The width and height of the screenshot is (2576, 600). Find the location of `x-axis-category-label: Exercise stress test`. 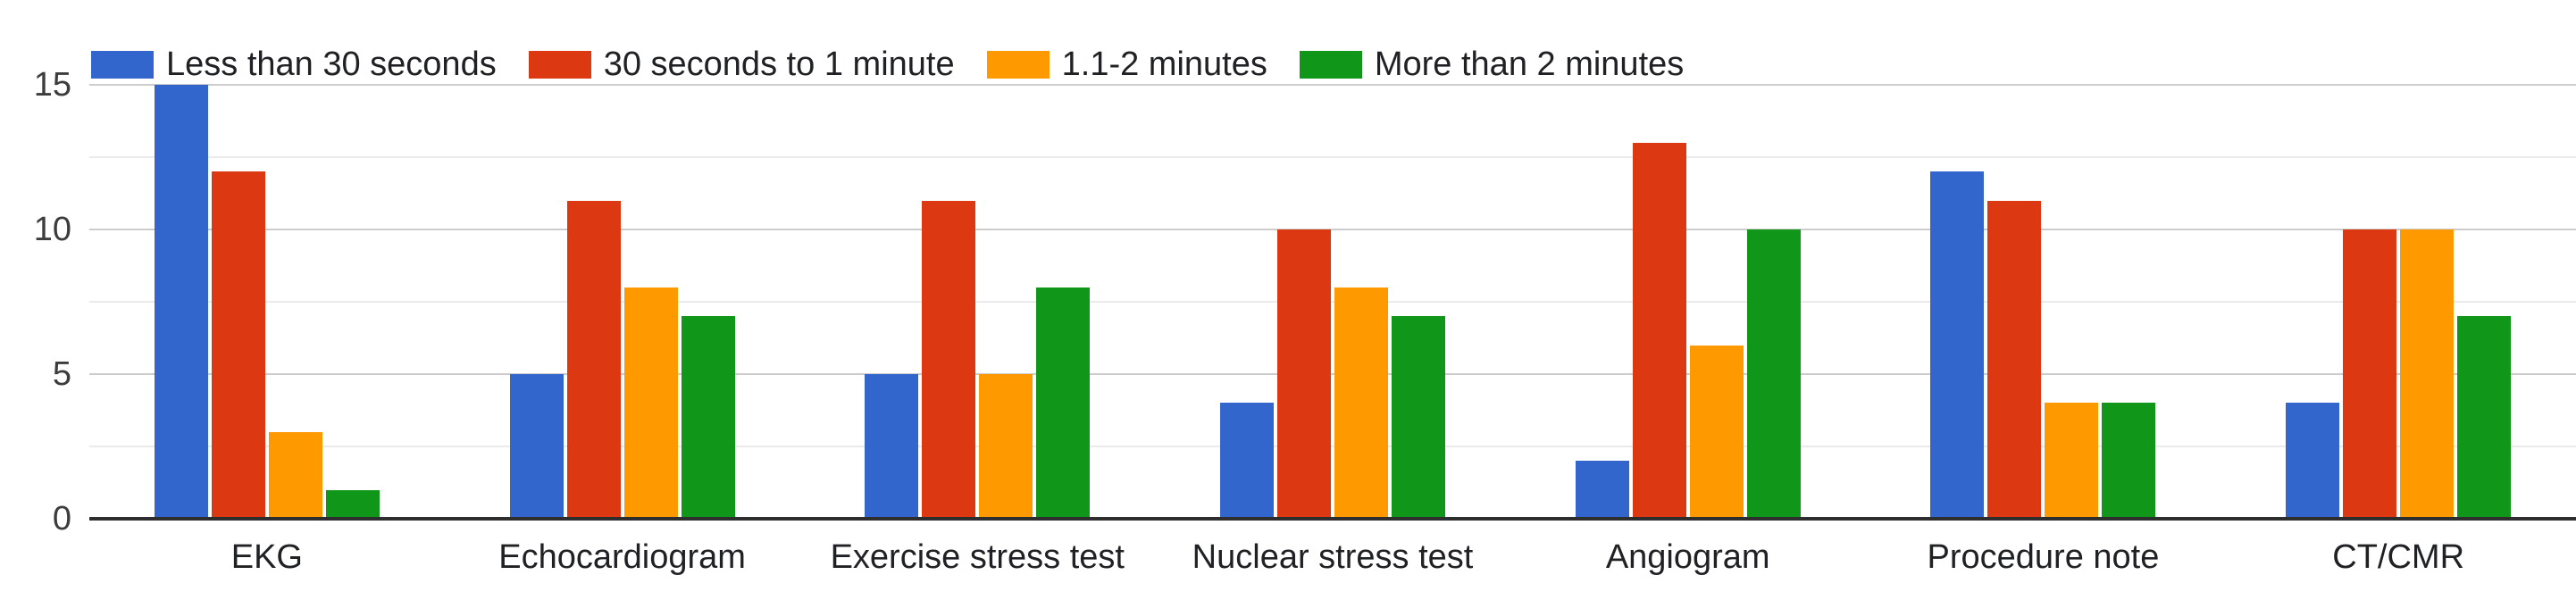

x-axis-category-label: Exercise stress test is located at coordinates (977, 557).